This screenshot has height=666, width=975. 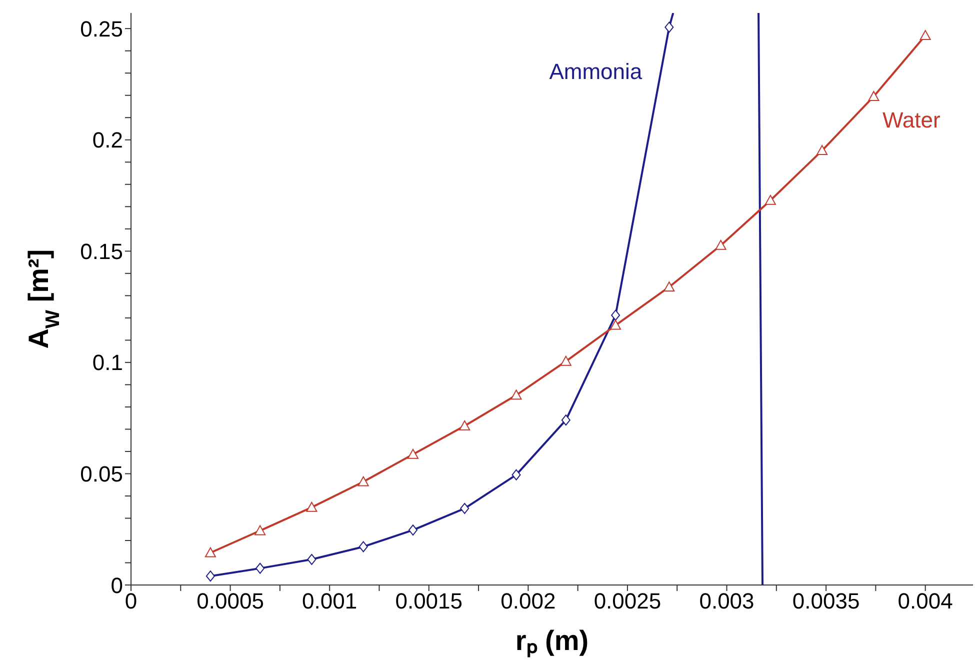 I want to click on y-tick-label: 0.1, so click(x=107, y=363).